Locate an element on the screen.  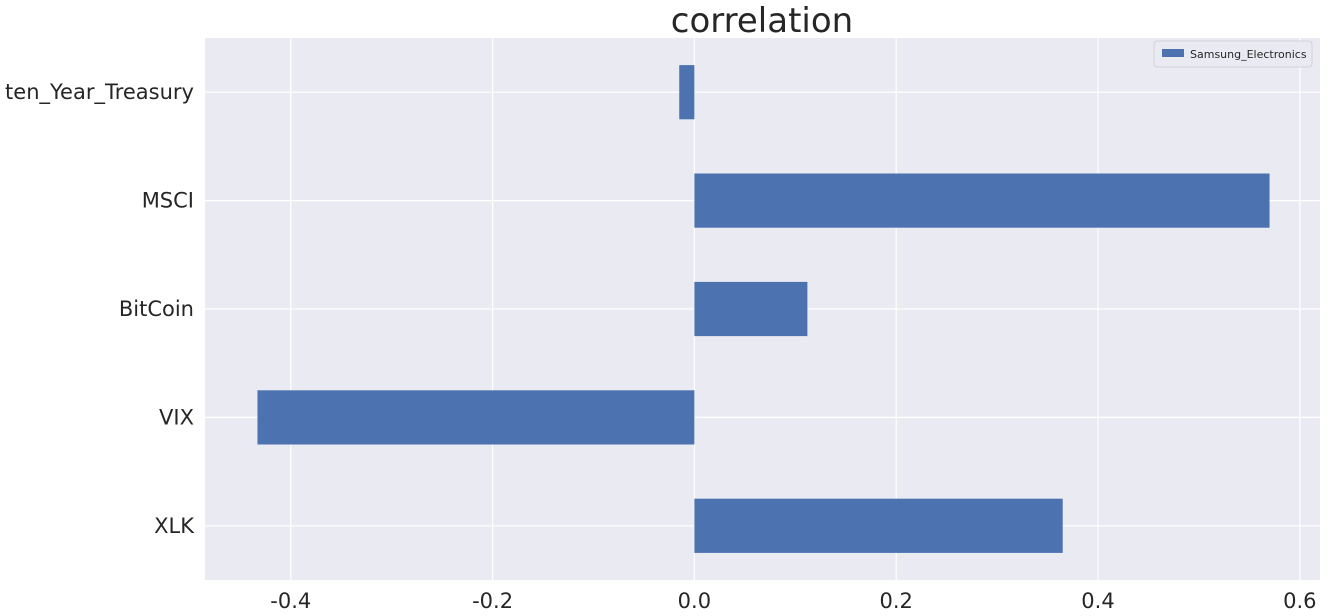
legend-box is located at coordinates (1233, 54).